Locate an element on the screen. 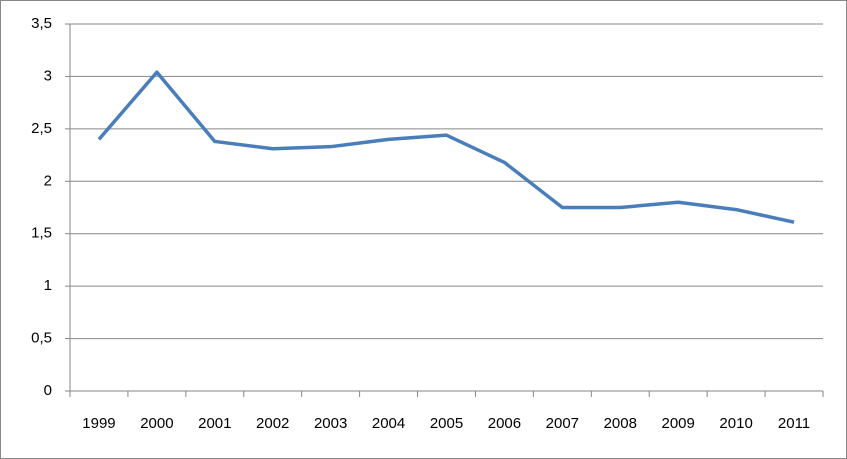 The width and height of the screenshot is (847, 459). x-tick-label: 2002 is located at coordinates (272, 423).